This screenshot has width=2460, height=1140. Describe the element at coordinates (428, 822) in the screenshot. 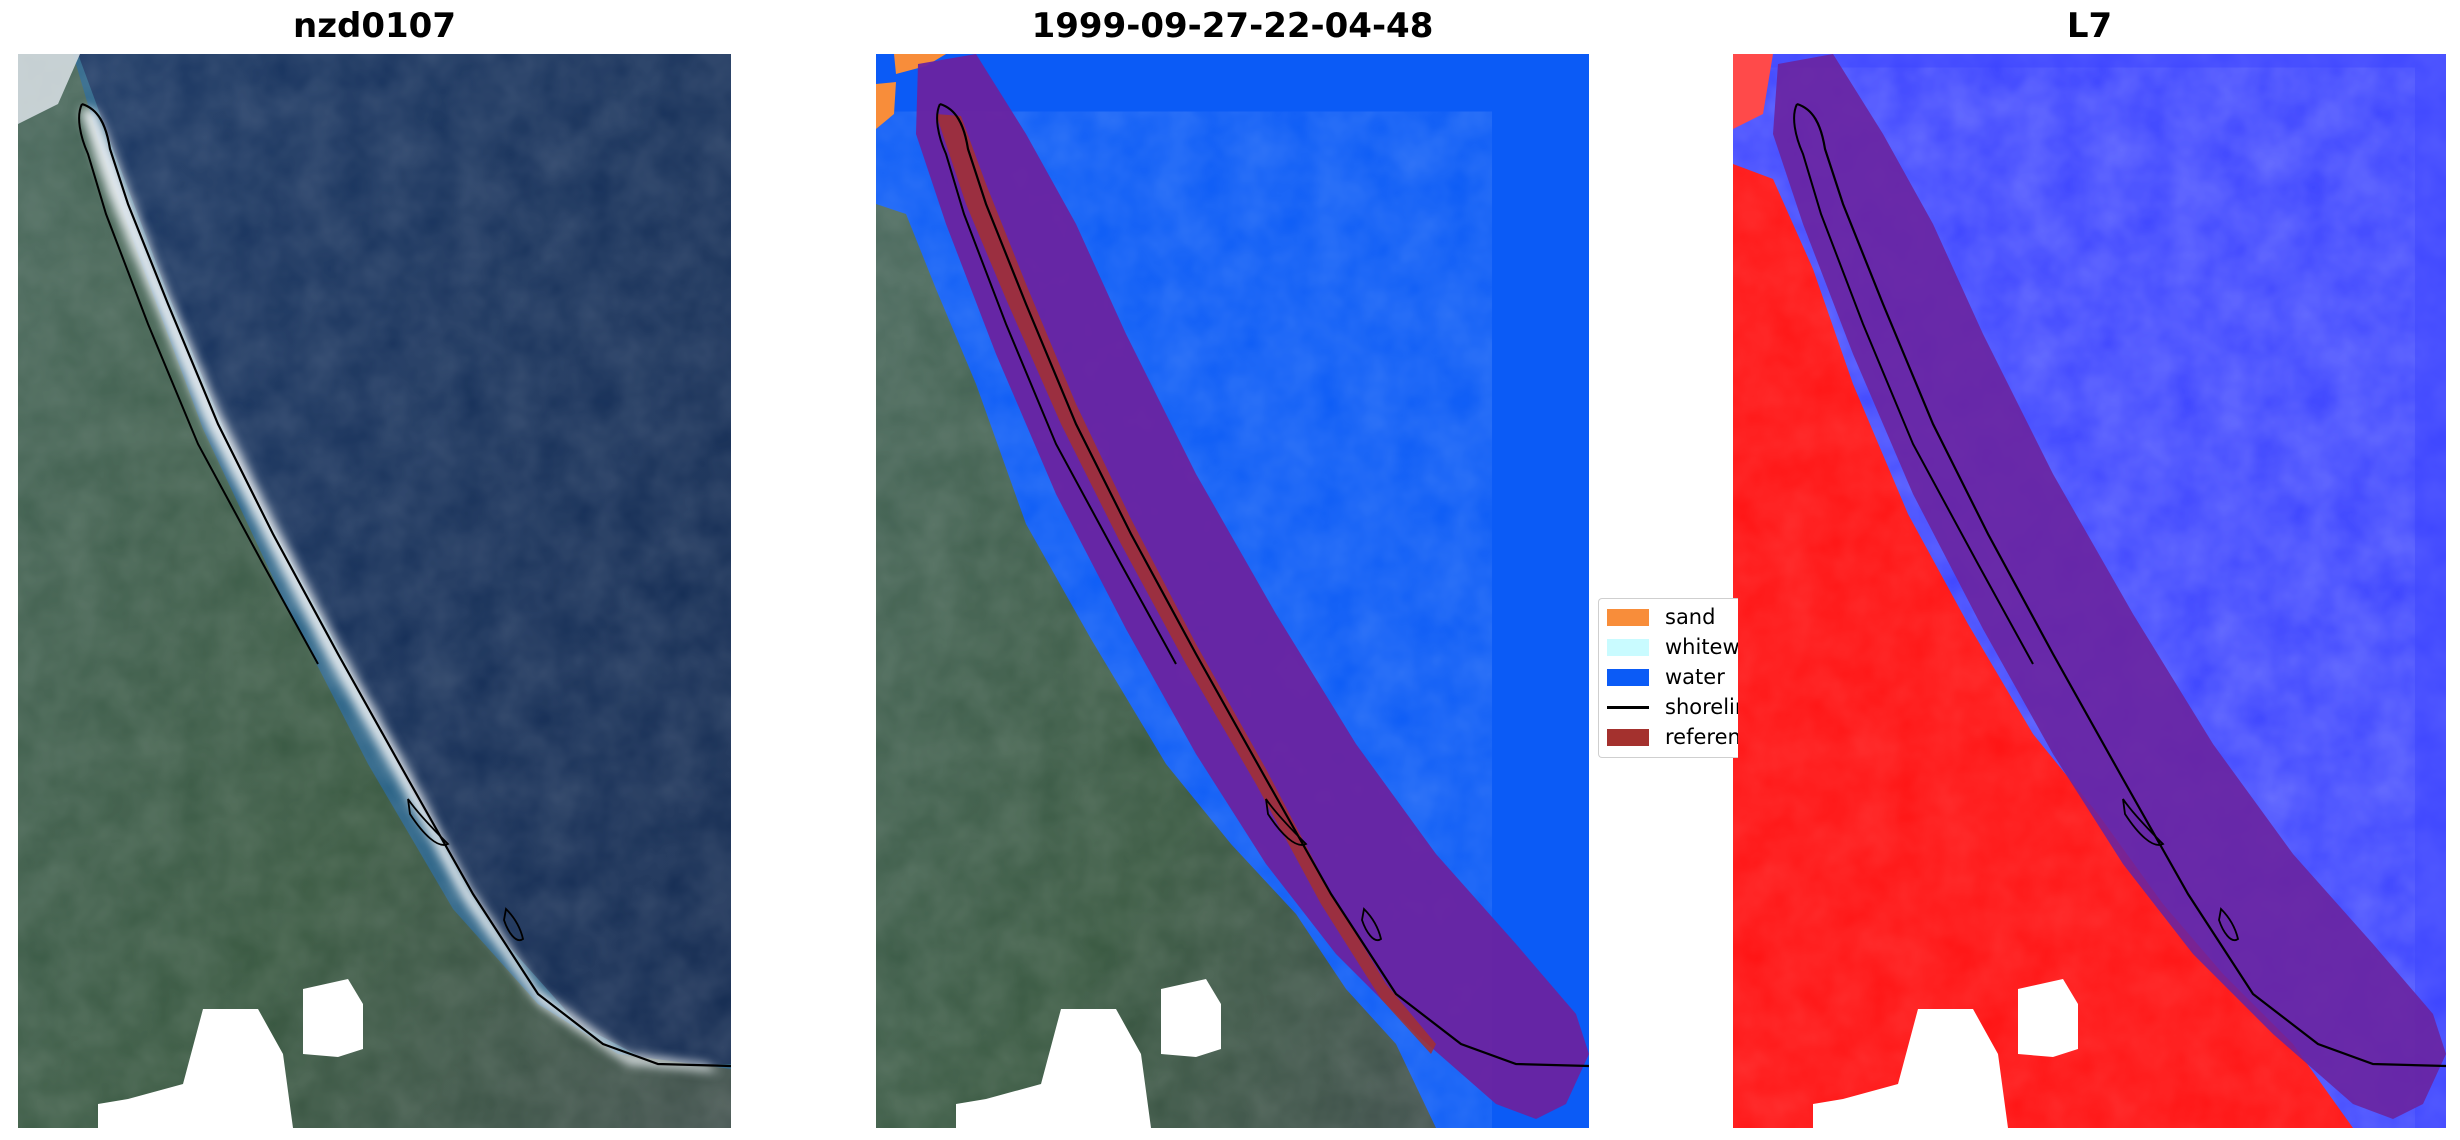

I see `lagoon-outline` at that location.